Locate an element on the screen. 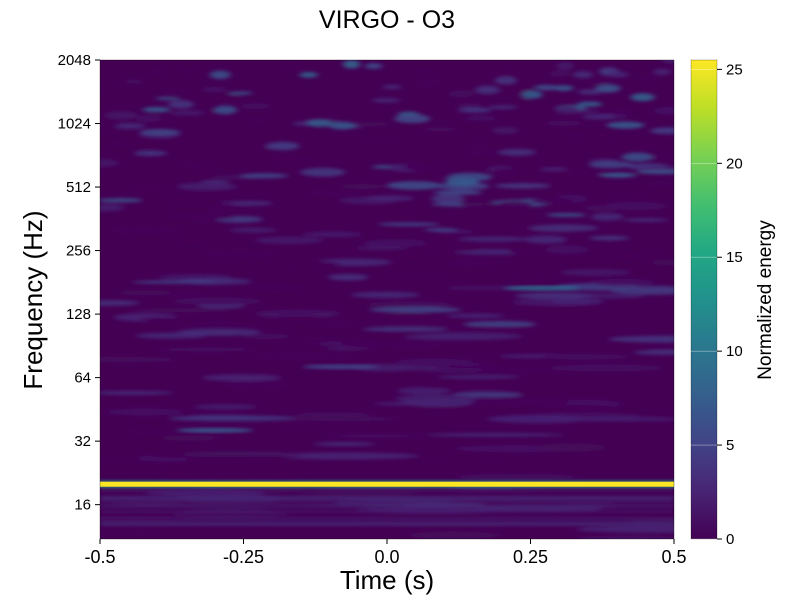 The width and height of the screenshot is (800, 600). x-tick-label: 0.0 is located at coordinates (386, 557).